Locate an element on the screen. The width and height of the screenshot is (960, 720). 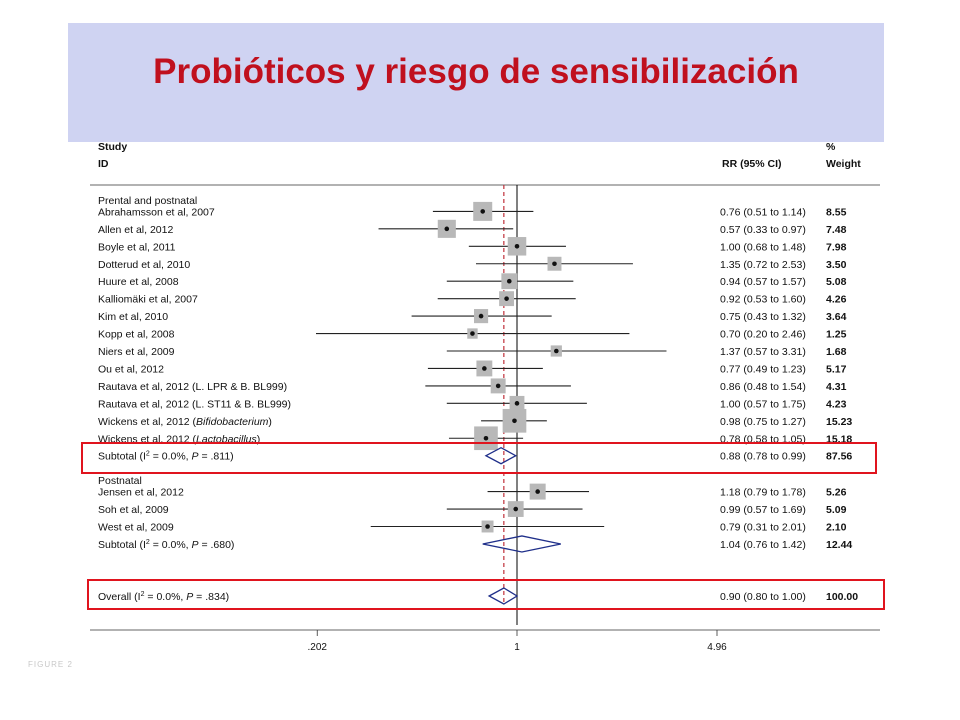
slide-title: Probióticos y riesgo de sensibilización is located at coordinates (476, 71).